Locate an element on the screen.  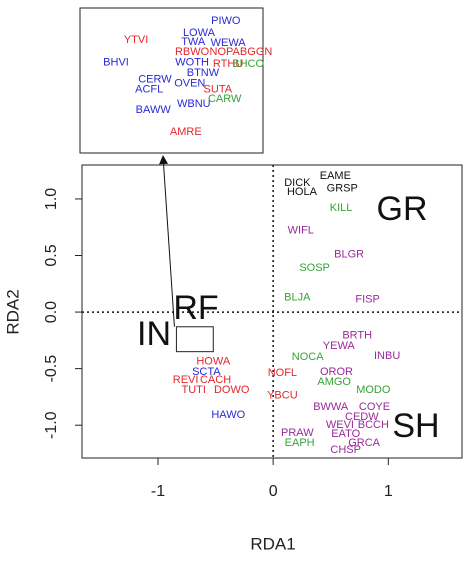
species-label: MODO is located at coordinates (373, 390).